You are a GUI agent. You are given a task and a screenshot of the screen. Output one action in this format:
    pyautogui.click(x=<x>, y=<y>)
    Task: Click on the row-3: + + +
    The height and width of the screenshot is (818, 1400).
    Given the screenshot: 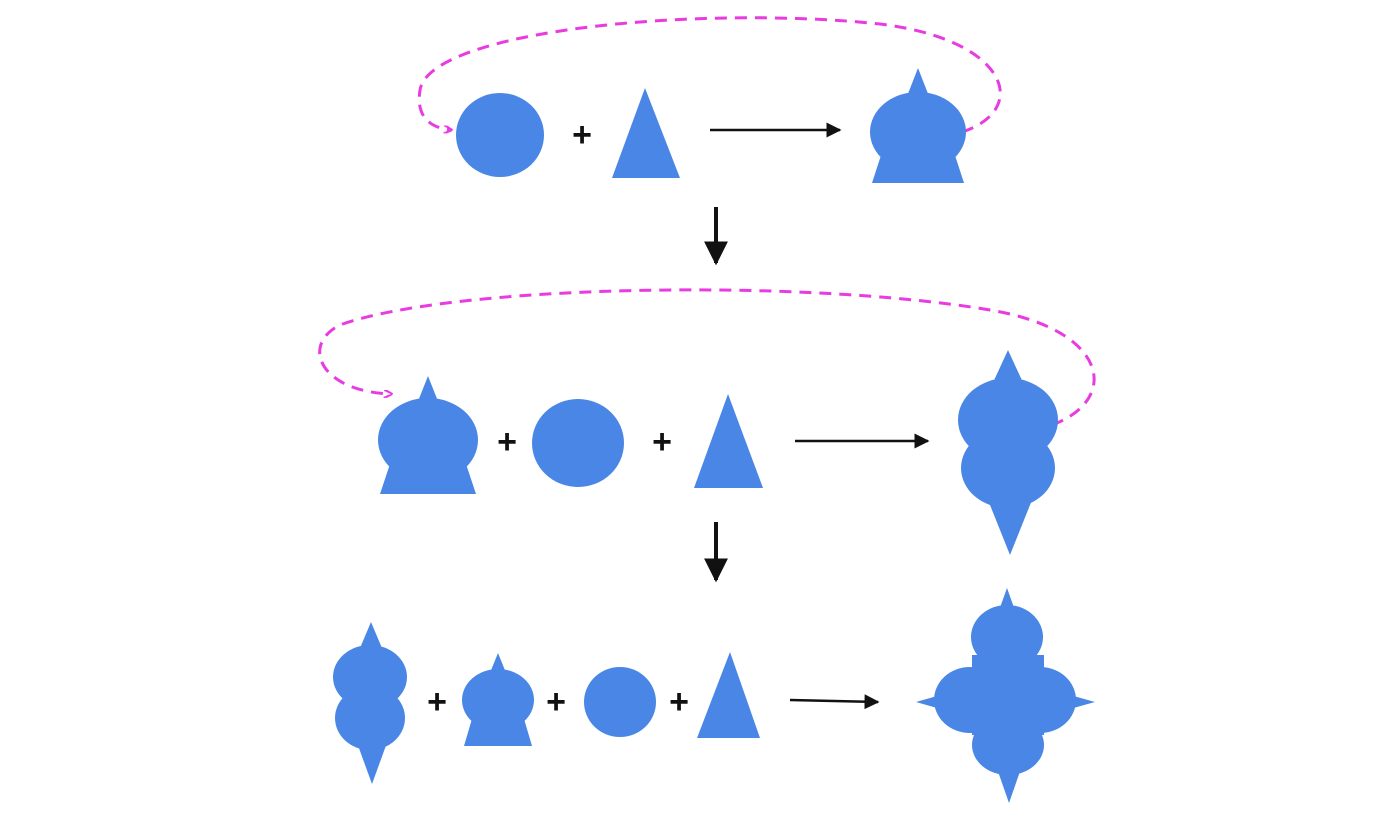 What is the action you would take?
    pyautogui.click(x=714, y=695)
    